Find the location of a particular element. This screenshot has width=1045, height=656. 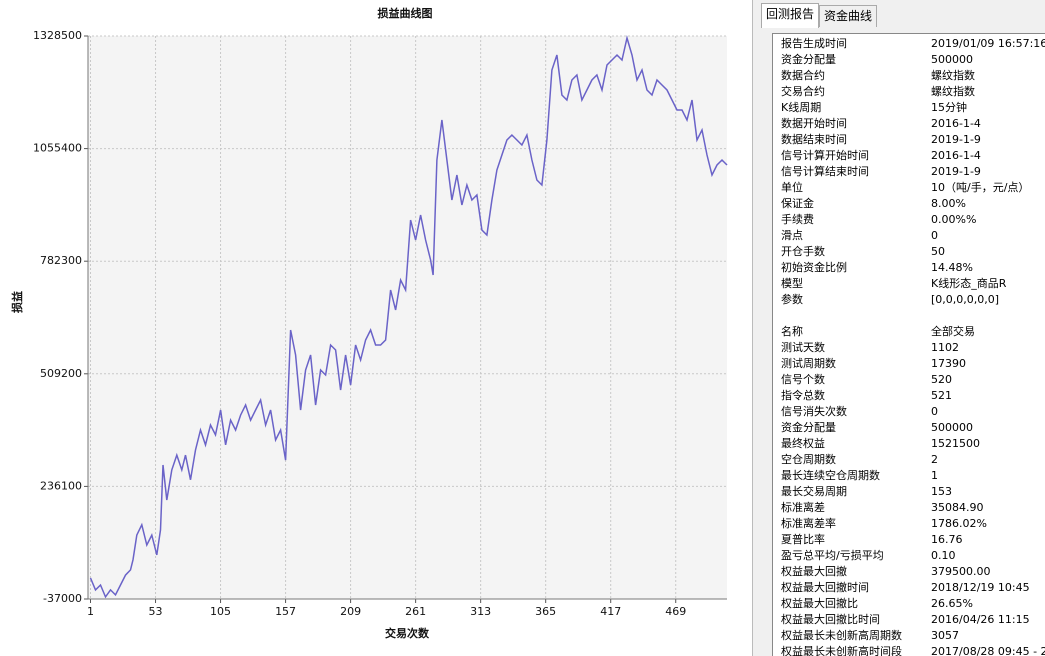

row-label: 权益最大回撤比 is located at coordinates (819, 603).